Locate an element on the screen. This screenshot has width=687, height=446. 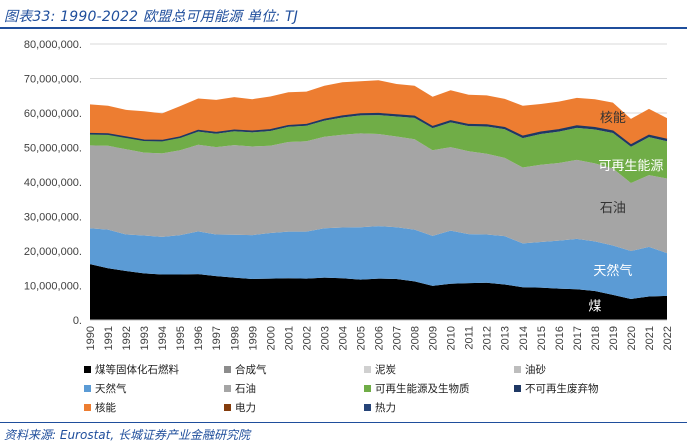
x-tick-label: 1999 is located at coordinates (253, 338).